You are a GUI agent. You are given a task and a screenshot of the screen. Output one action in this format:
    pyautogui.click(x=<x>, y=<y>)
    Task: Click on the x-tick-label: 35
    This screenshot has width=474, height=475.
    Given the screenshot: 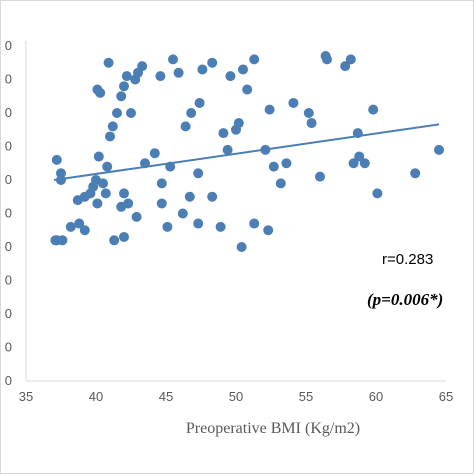 What is the action you would take?
    pyautogui.click(x=26, y=396)
    